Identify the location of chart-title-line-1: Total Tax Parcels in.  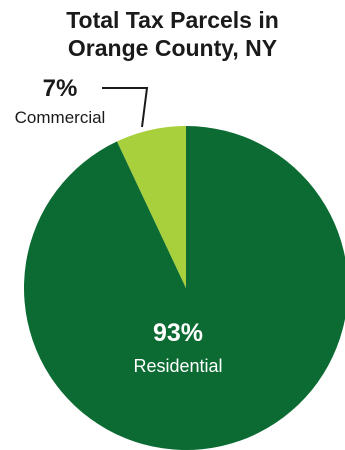
(172, 20).